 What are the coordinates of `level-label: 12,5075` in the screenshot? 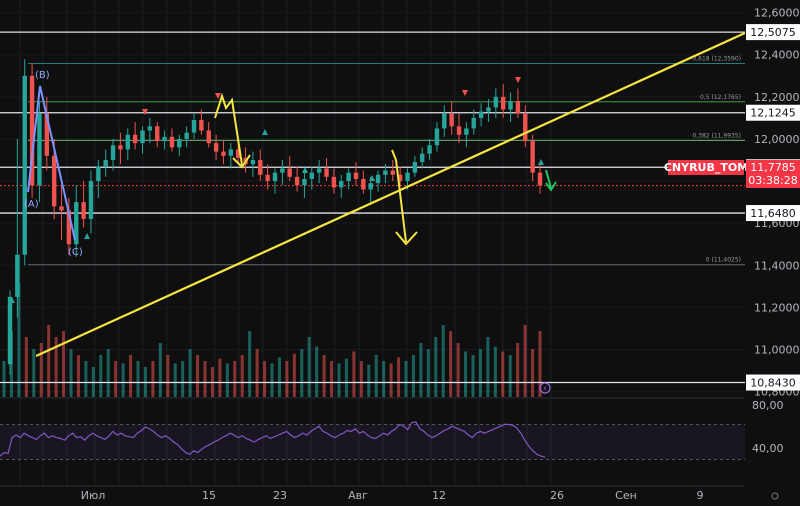 It's located at (773, 32).